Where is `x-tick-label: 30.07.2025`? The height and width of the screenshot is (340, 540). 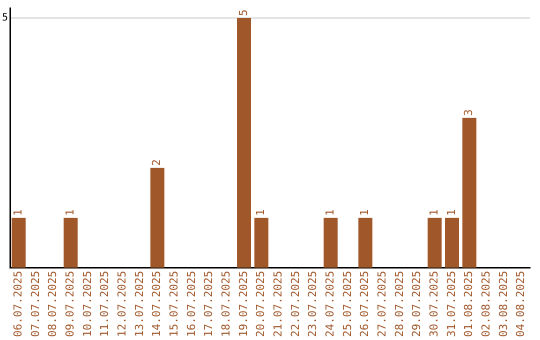
x-tick-label: 30.07.2025 is located at coordinates (434, 304).